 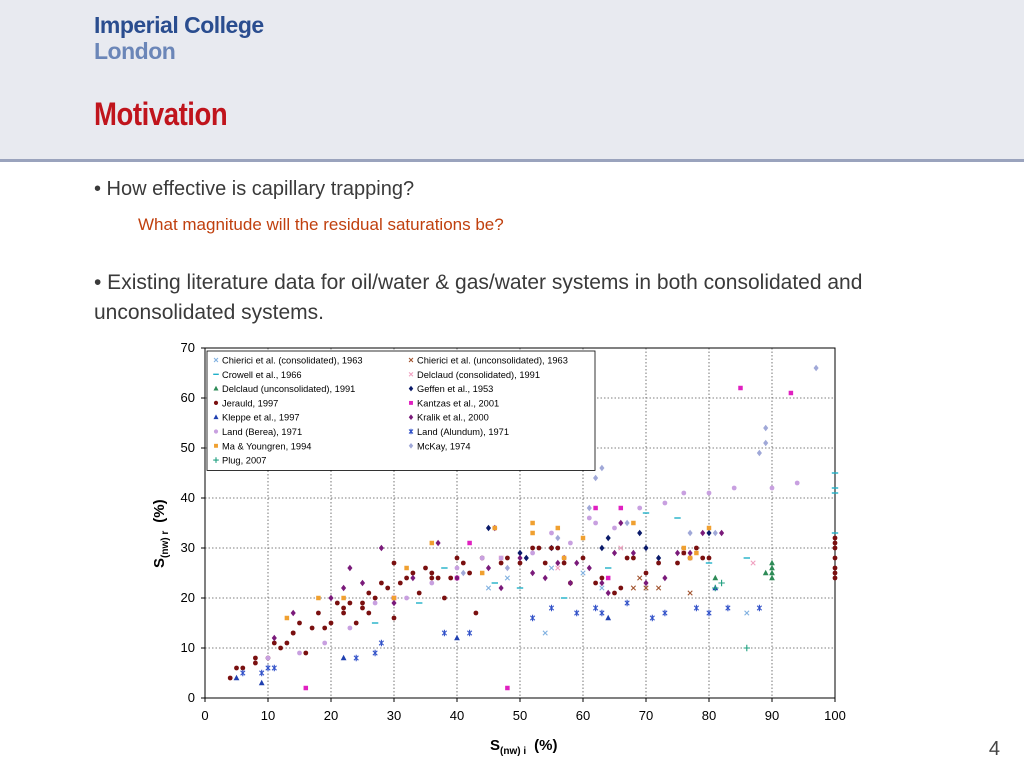 What do you see at coordinates (401, 410) in the screenshot?
I see `chart-legend` at bounding box center [401, 410].